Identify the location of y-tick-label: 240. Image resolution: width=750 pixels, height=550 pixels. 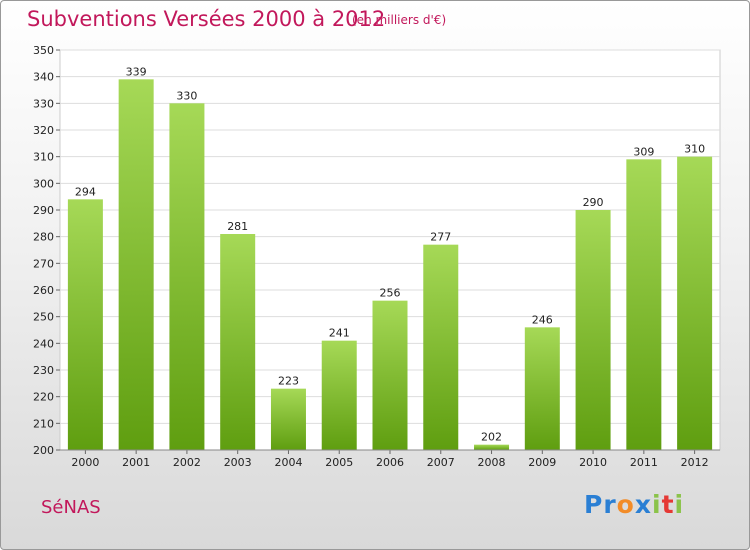
(43, 343).